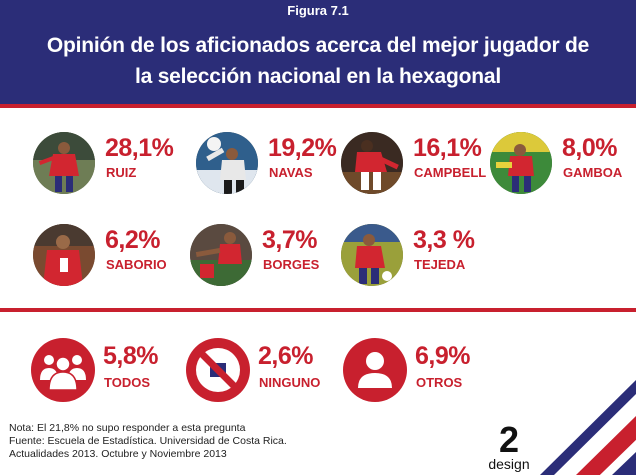 This screenshot has width=636, height=475. What do you see at coordinates (318, 106) in the screenshot?
I see `top-divider` at bounding box center [318, 106].